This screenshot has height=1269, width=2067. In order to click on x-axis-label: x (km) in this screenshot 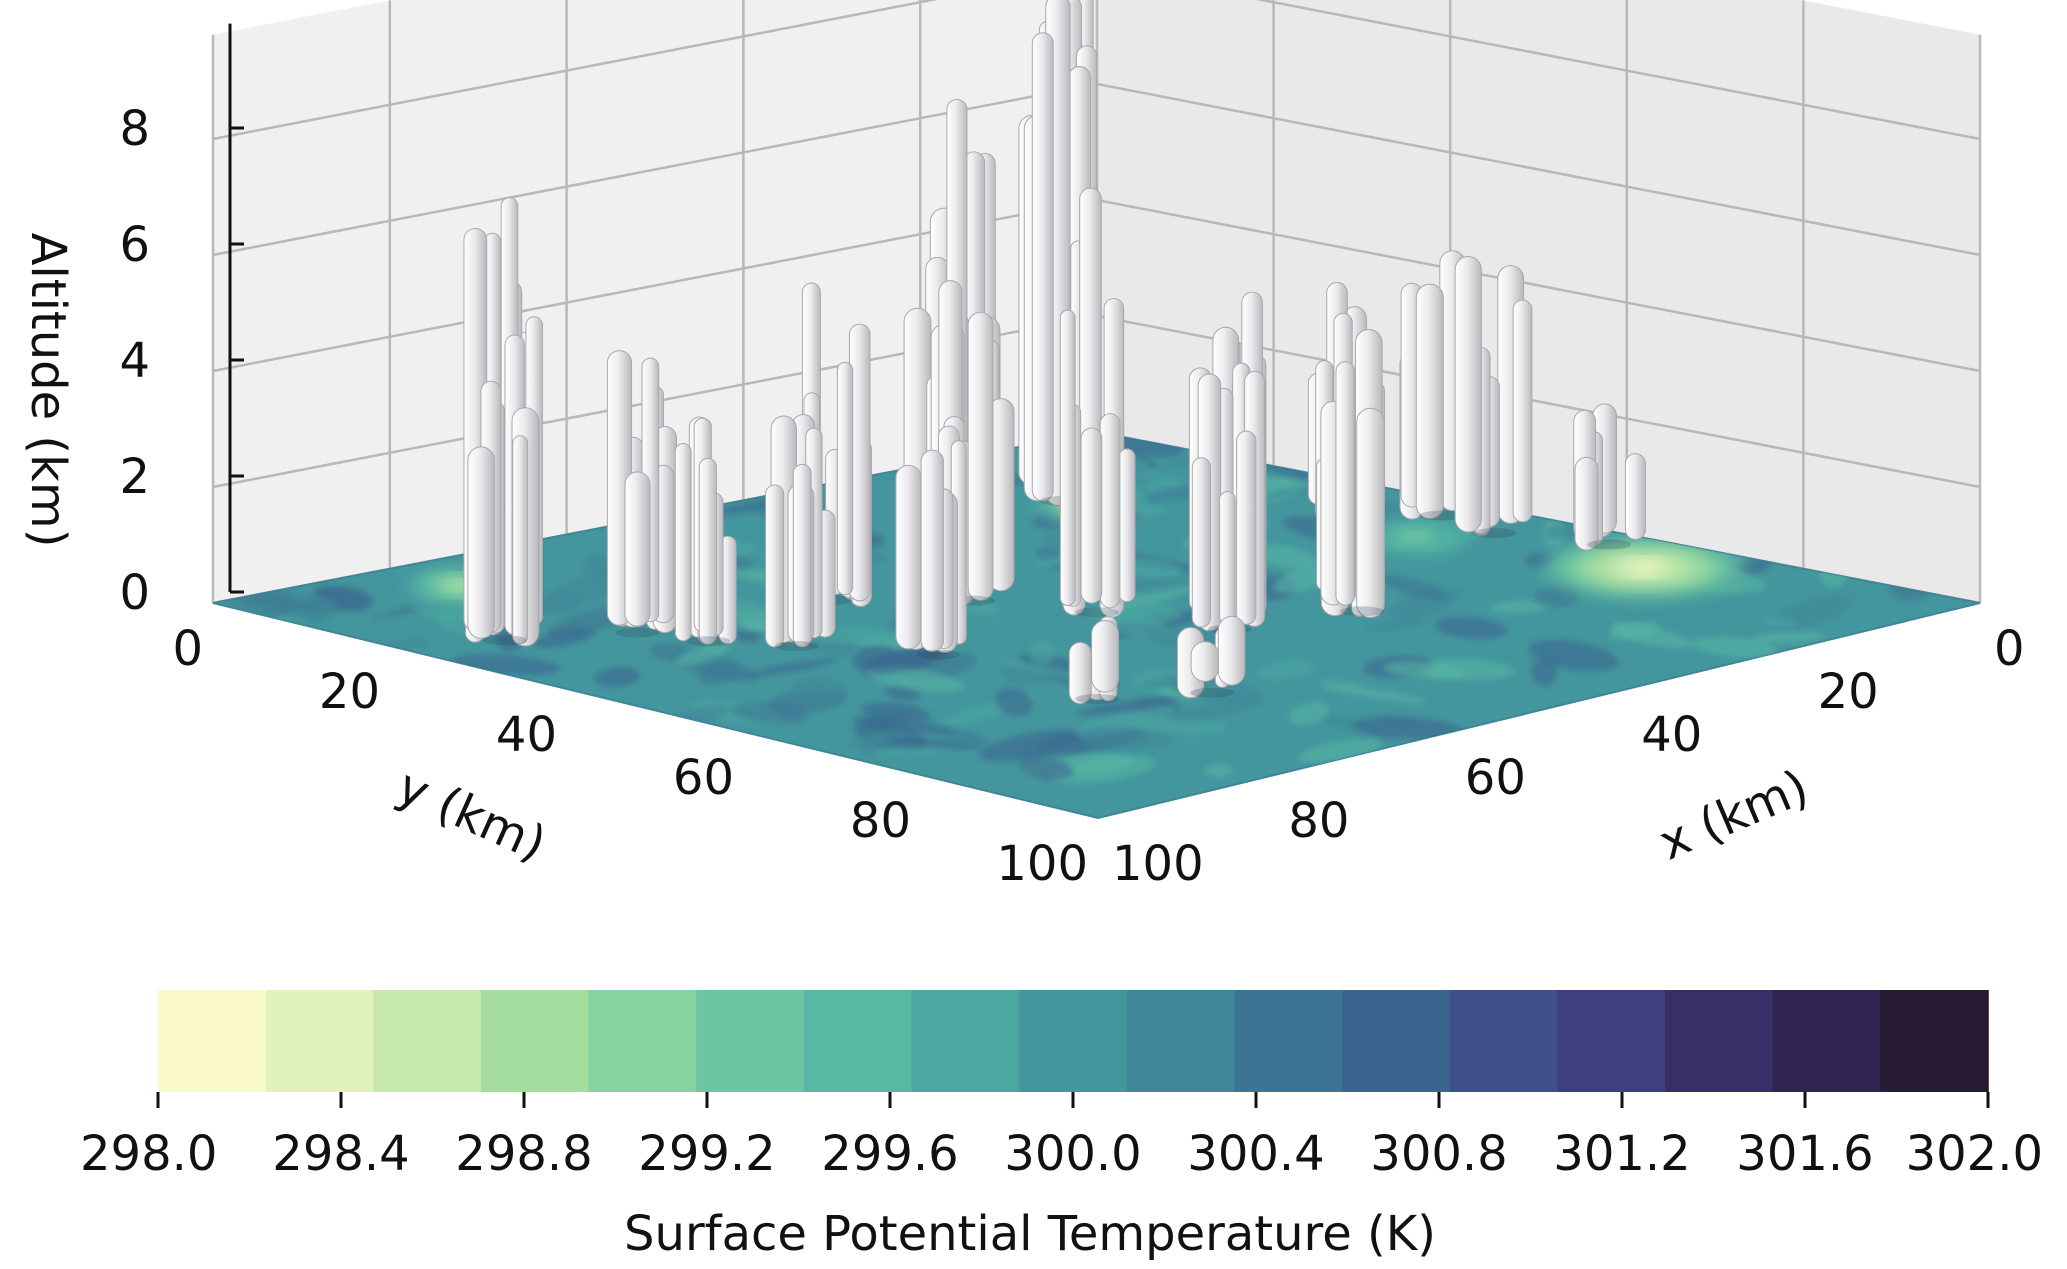, I will do `click(1733, 815)`.